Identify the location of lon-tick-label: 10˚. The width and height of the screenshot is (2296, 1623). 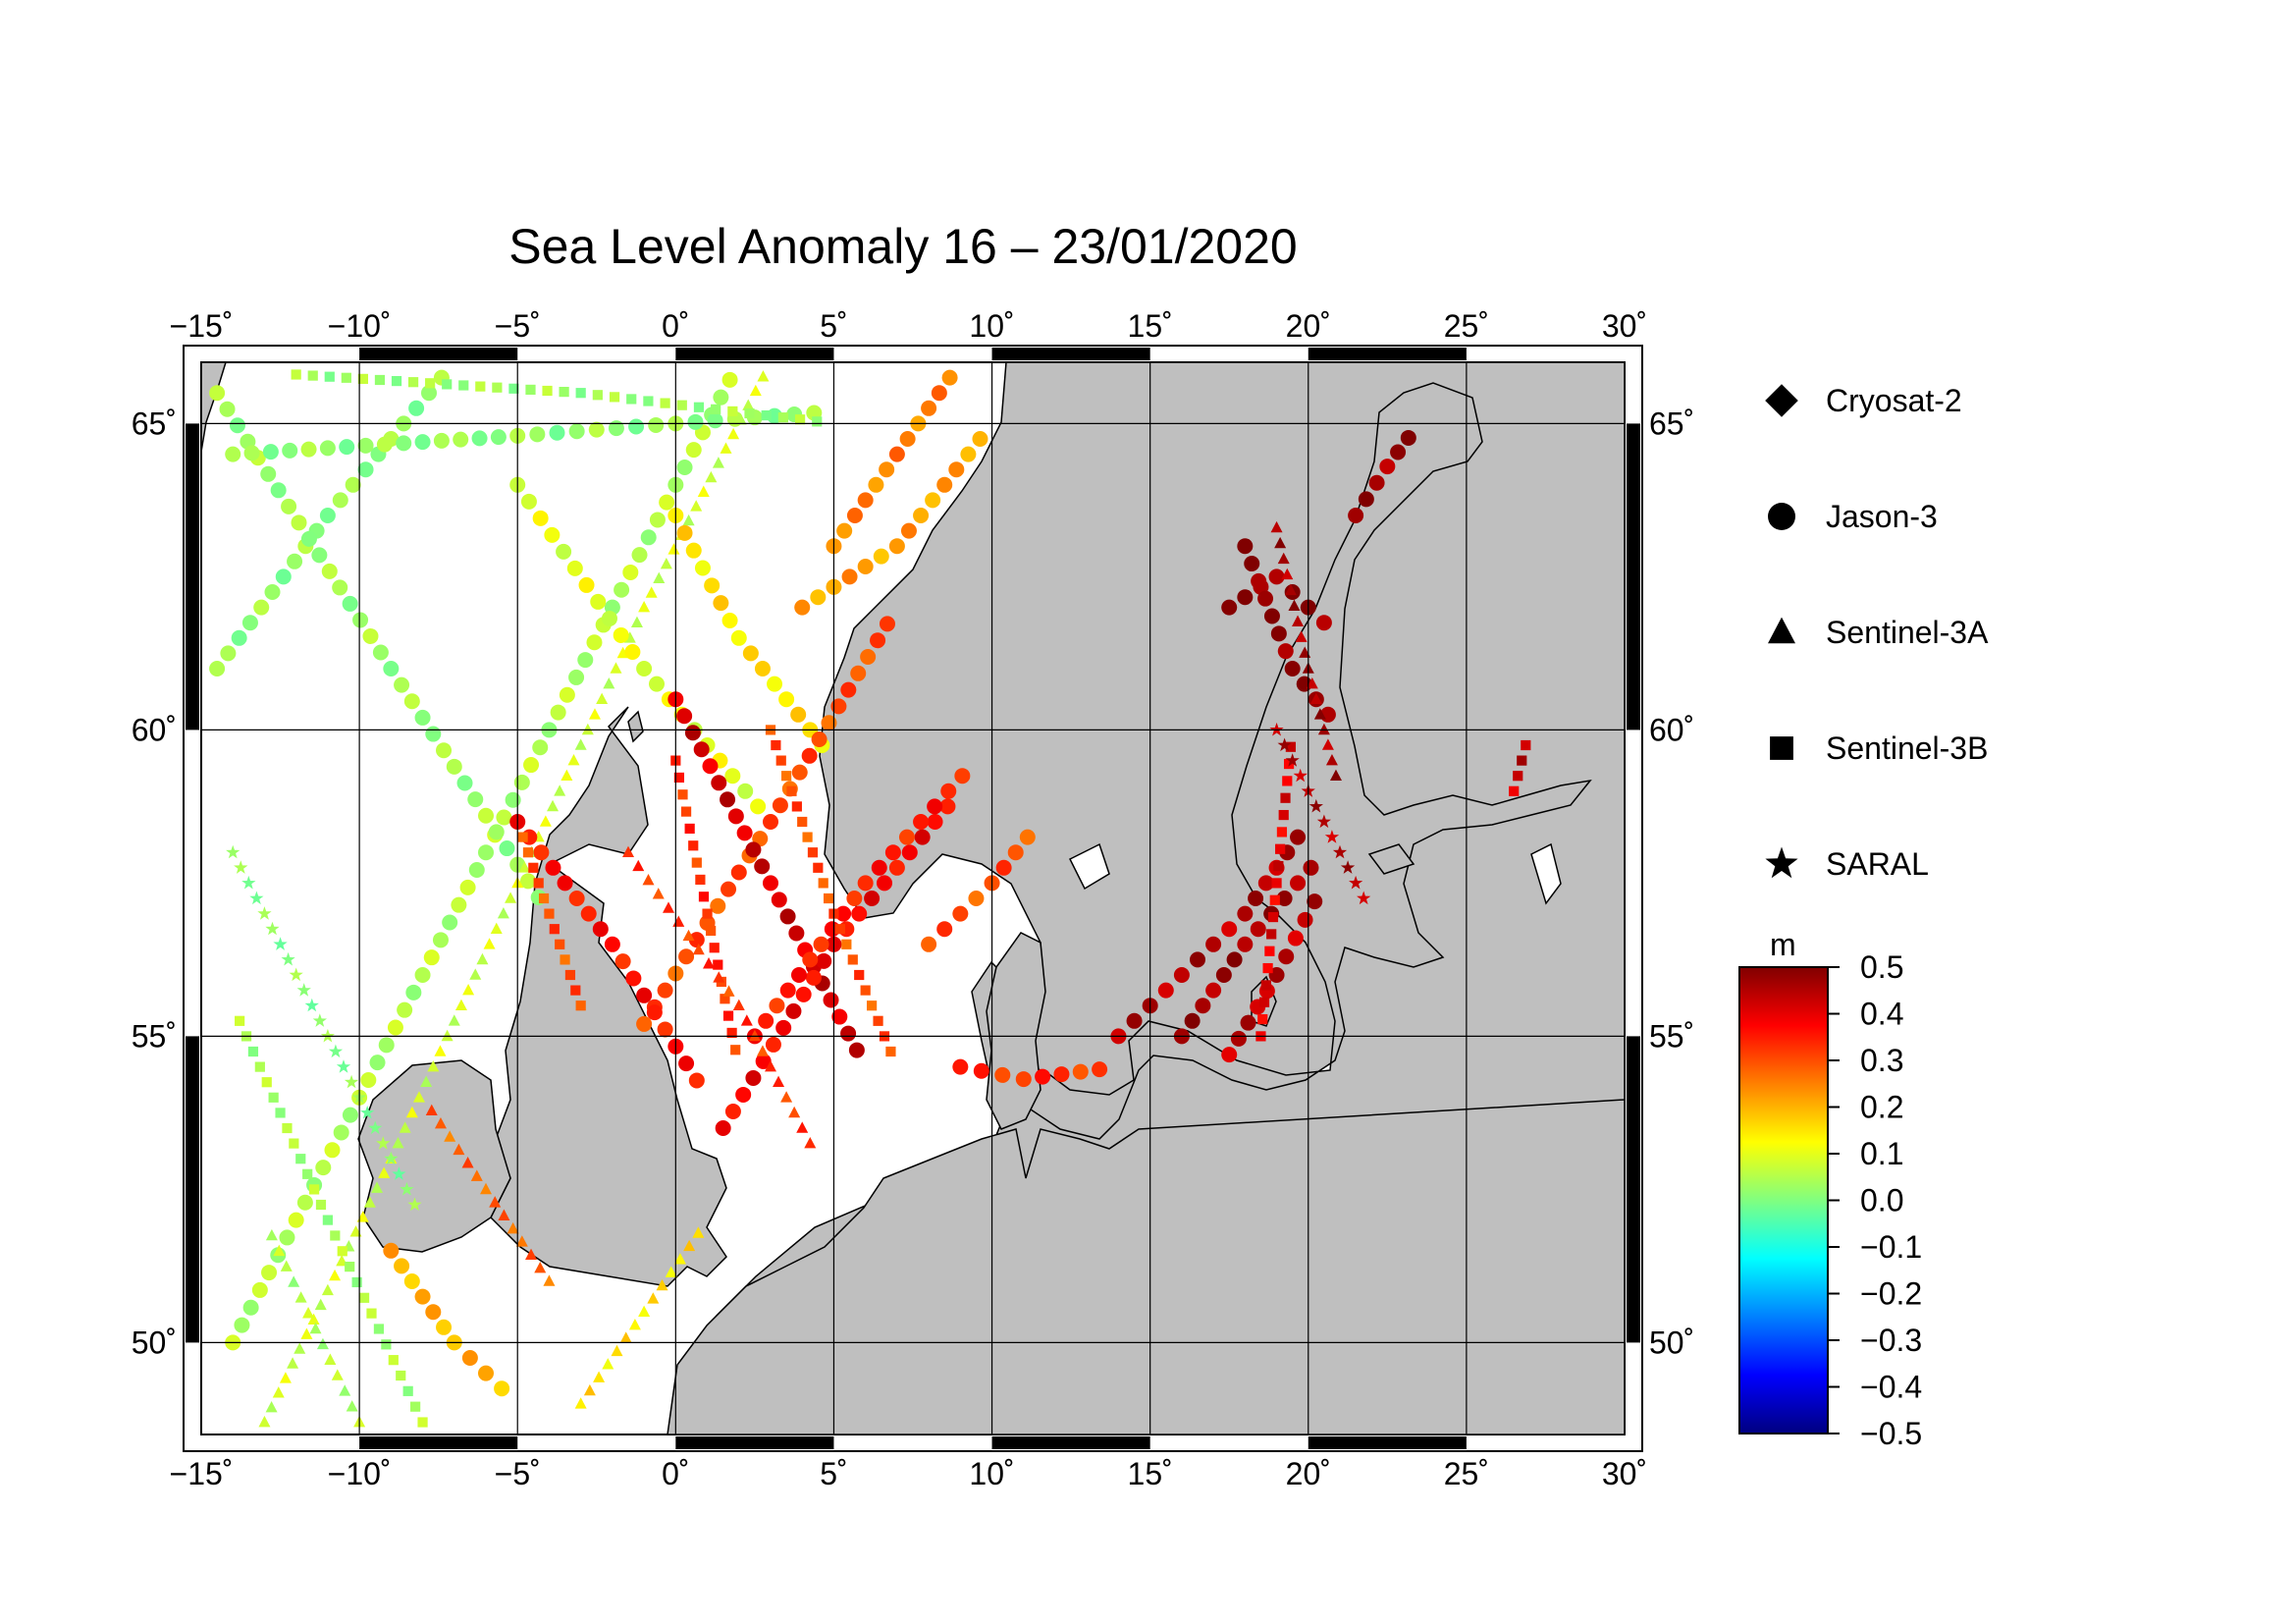
(992, 326).